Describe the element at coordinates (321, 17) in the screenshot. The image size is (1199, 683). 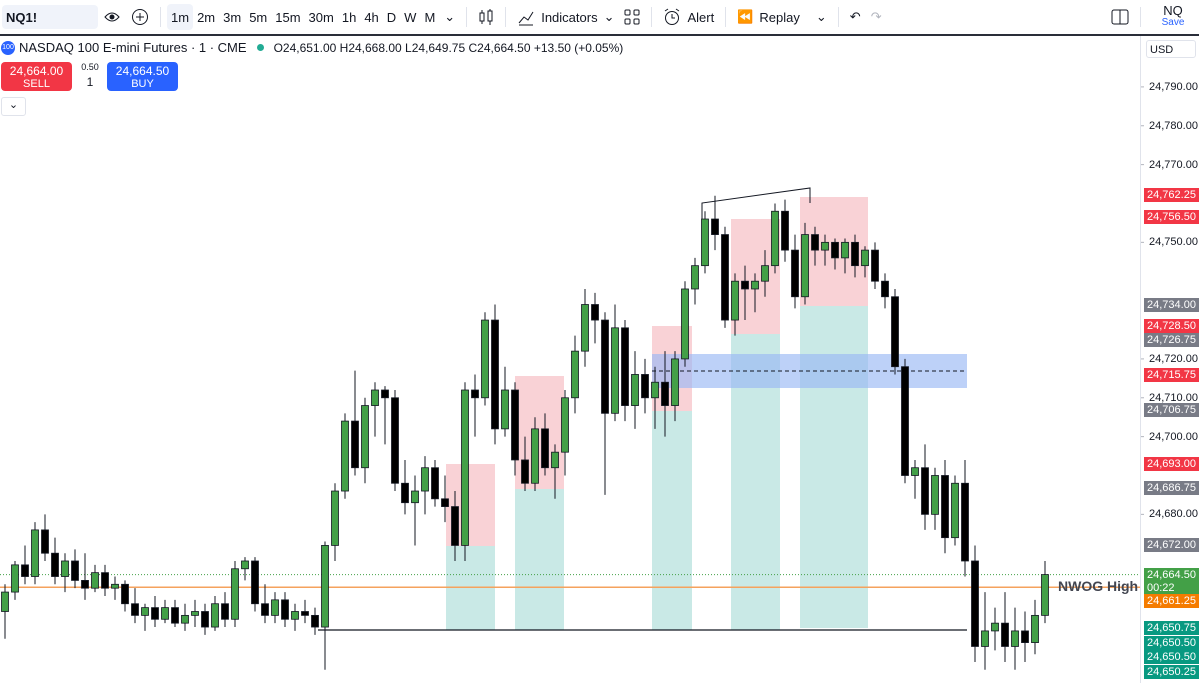
I see `interval: 30m` at that location.